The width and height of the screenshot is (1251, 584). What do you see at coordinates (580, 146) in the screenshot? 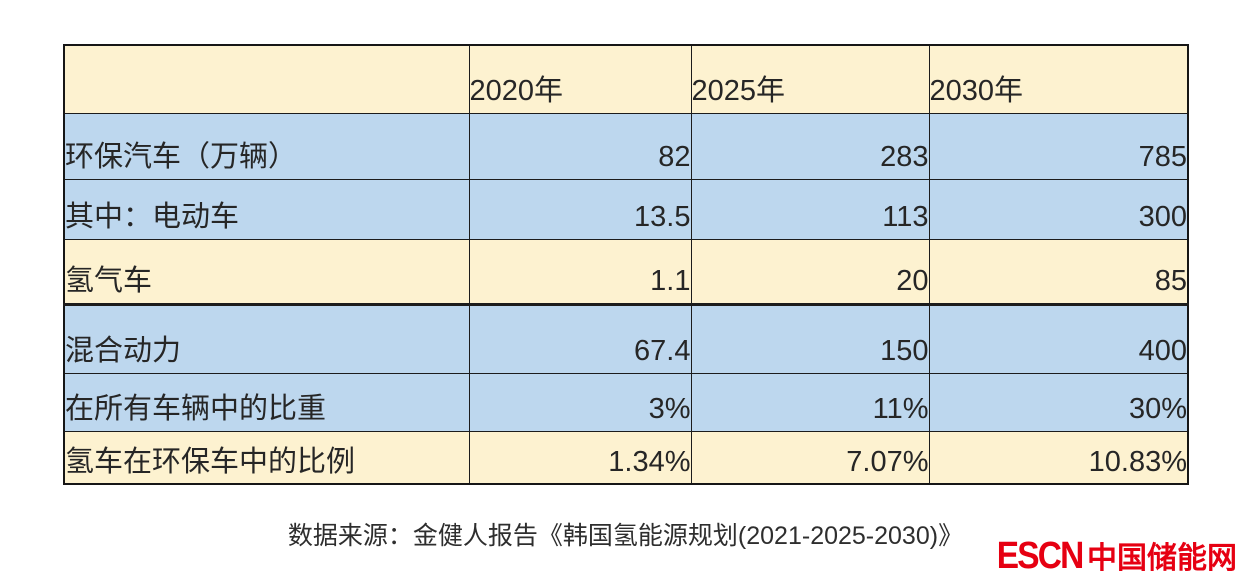
I see `value-cell: 82` at bounding box center [580, 146].